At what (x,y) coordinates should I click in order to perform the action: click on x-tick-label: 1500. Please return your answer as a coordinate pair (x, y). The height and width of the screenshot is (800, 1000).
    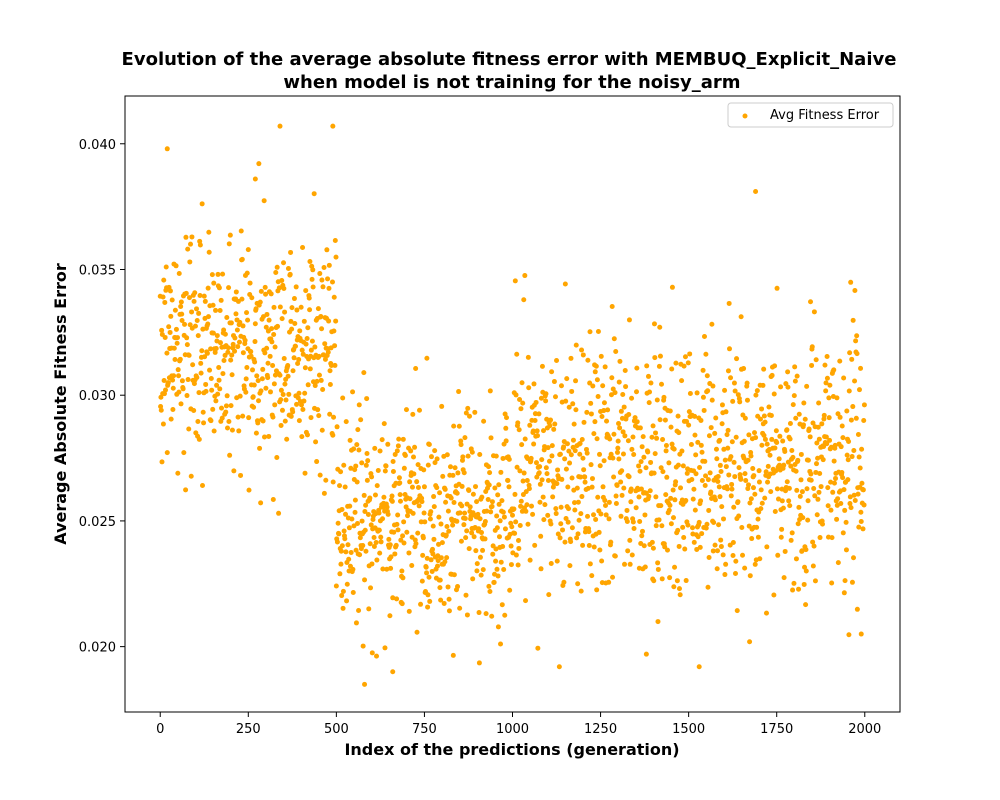
    Looking at the image, I should click on (688, 729).